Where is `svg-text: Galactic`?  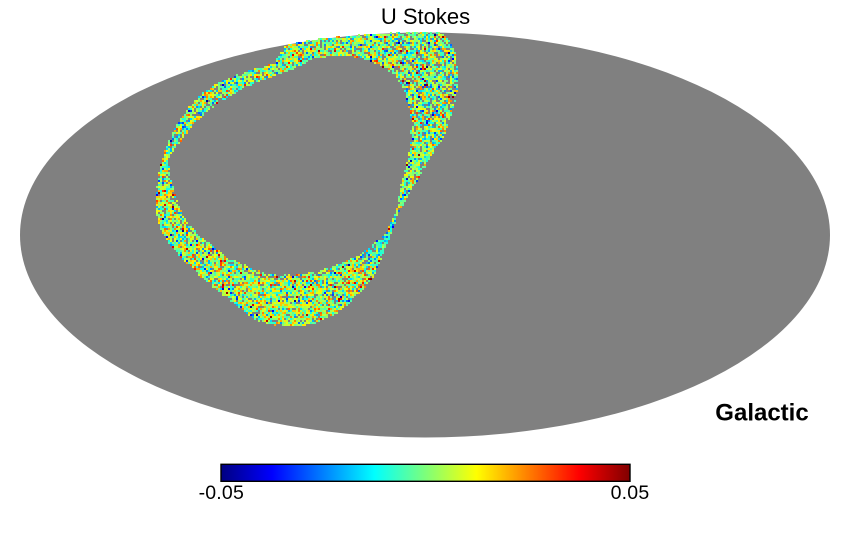 svg-text: Galactic is located at coordinates (761, 413).